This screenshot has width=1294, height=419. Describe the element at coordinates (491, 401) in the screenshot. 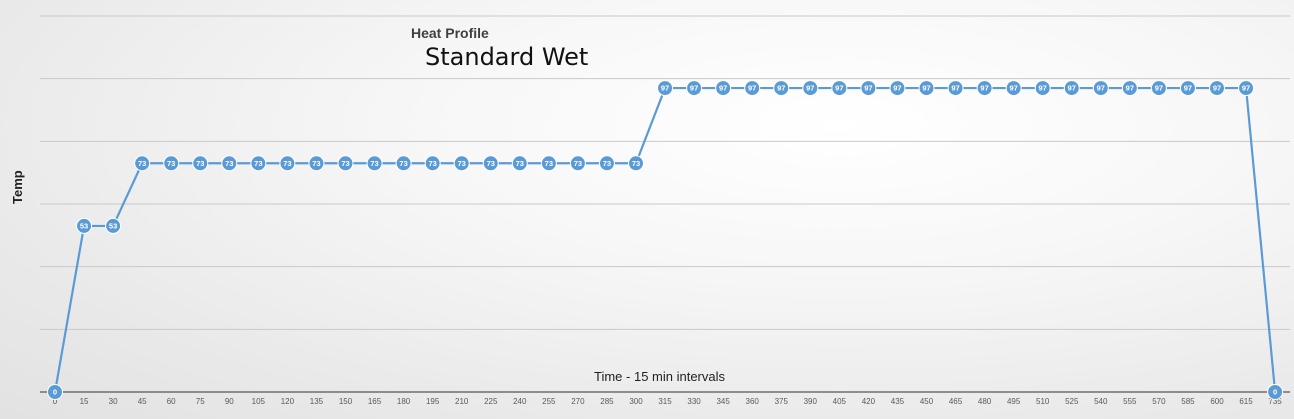

I see `x-tick-label: 225` at that location.